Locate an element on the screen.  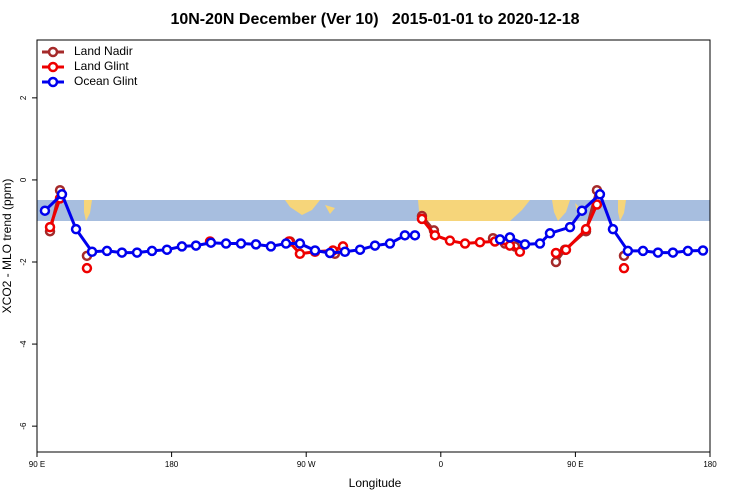
legend-label: Land Glint is located at coordinates (101, 66).